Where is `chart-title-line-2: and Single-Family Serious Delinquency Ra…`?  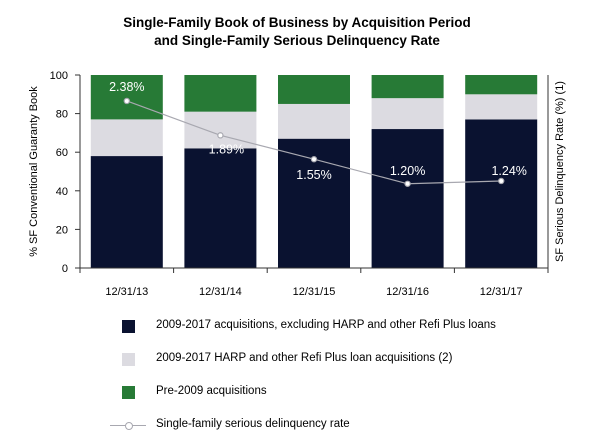 chart-title-line-2: and Single-Family Serious Delinquency Ra… is located at coordinates (297, 40).